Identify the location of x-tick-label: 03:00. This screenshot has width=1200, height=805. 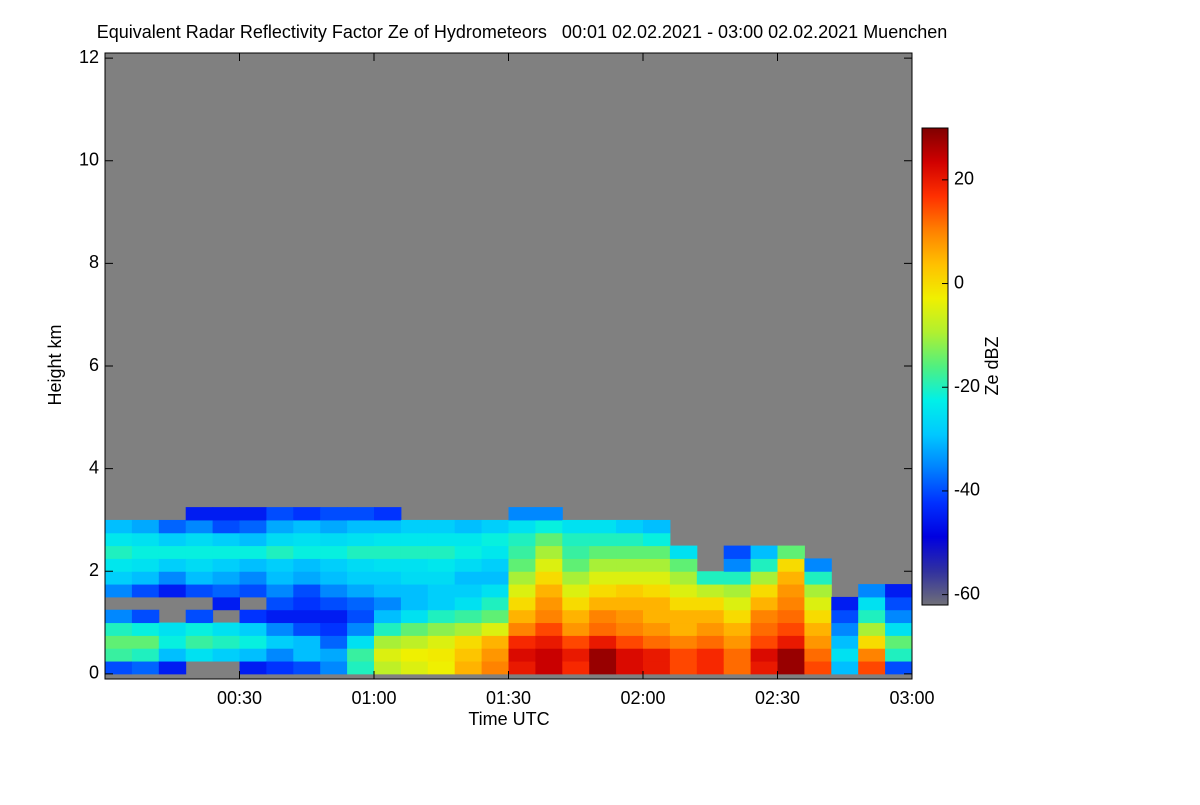
(911, 698).